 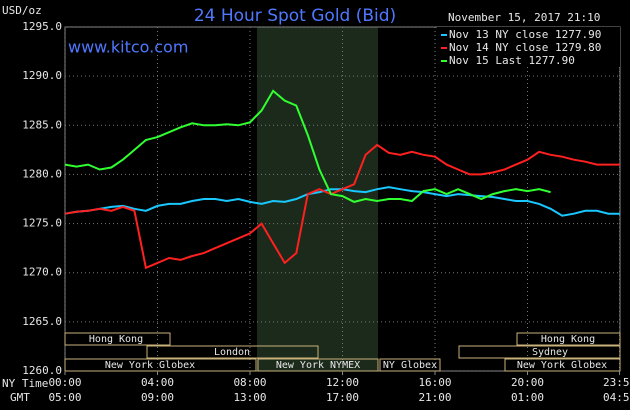 I want to click on y-tick-label: 1295.0, so click(x=42, y=26).